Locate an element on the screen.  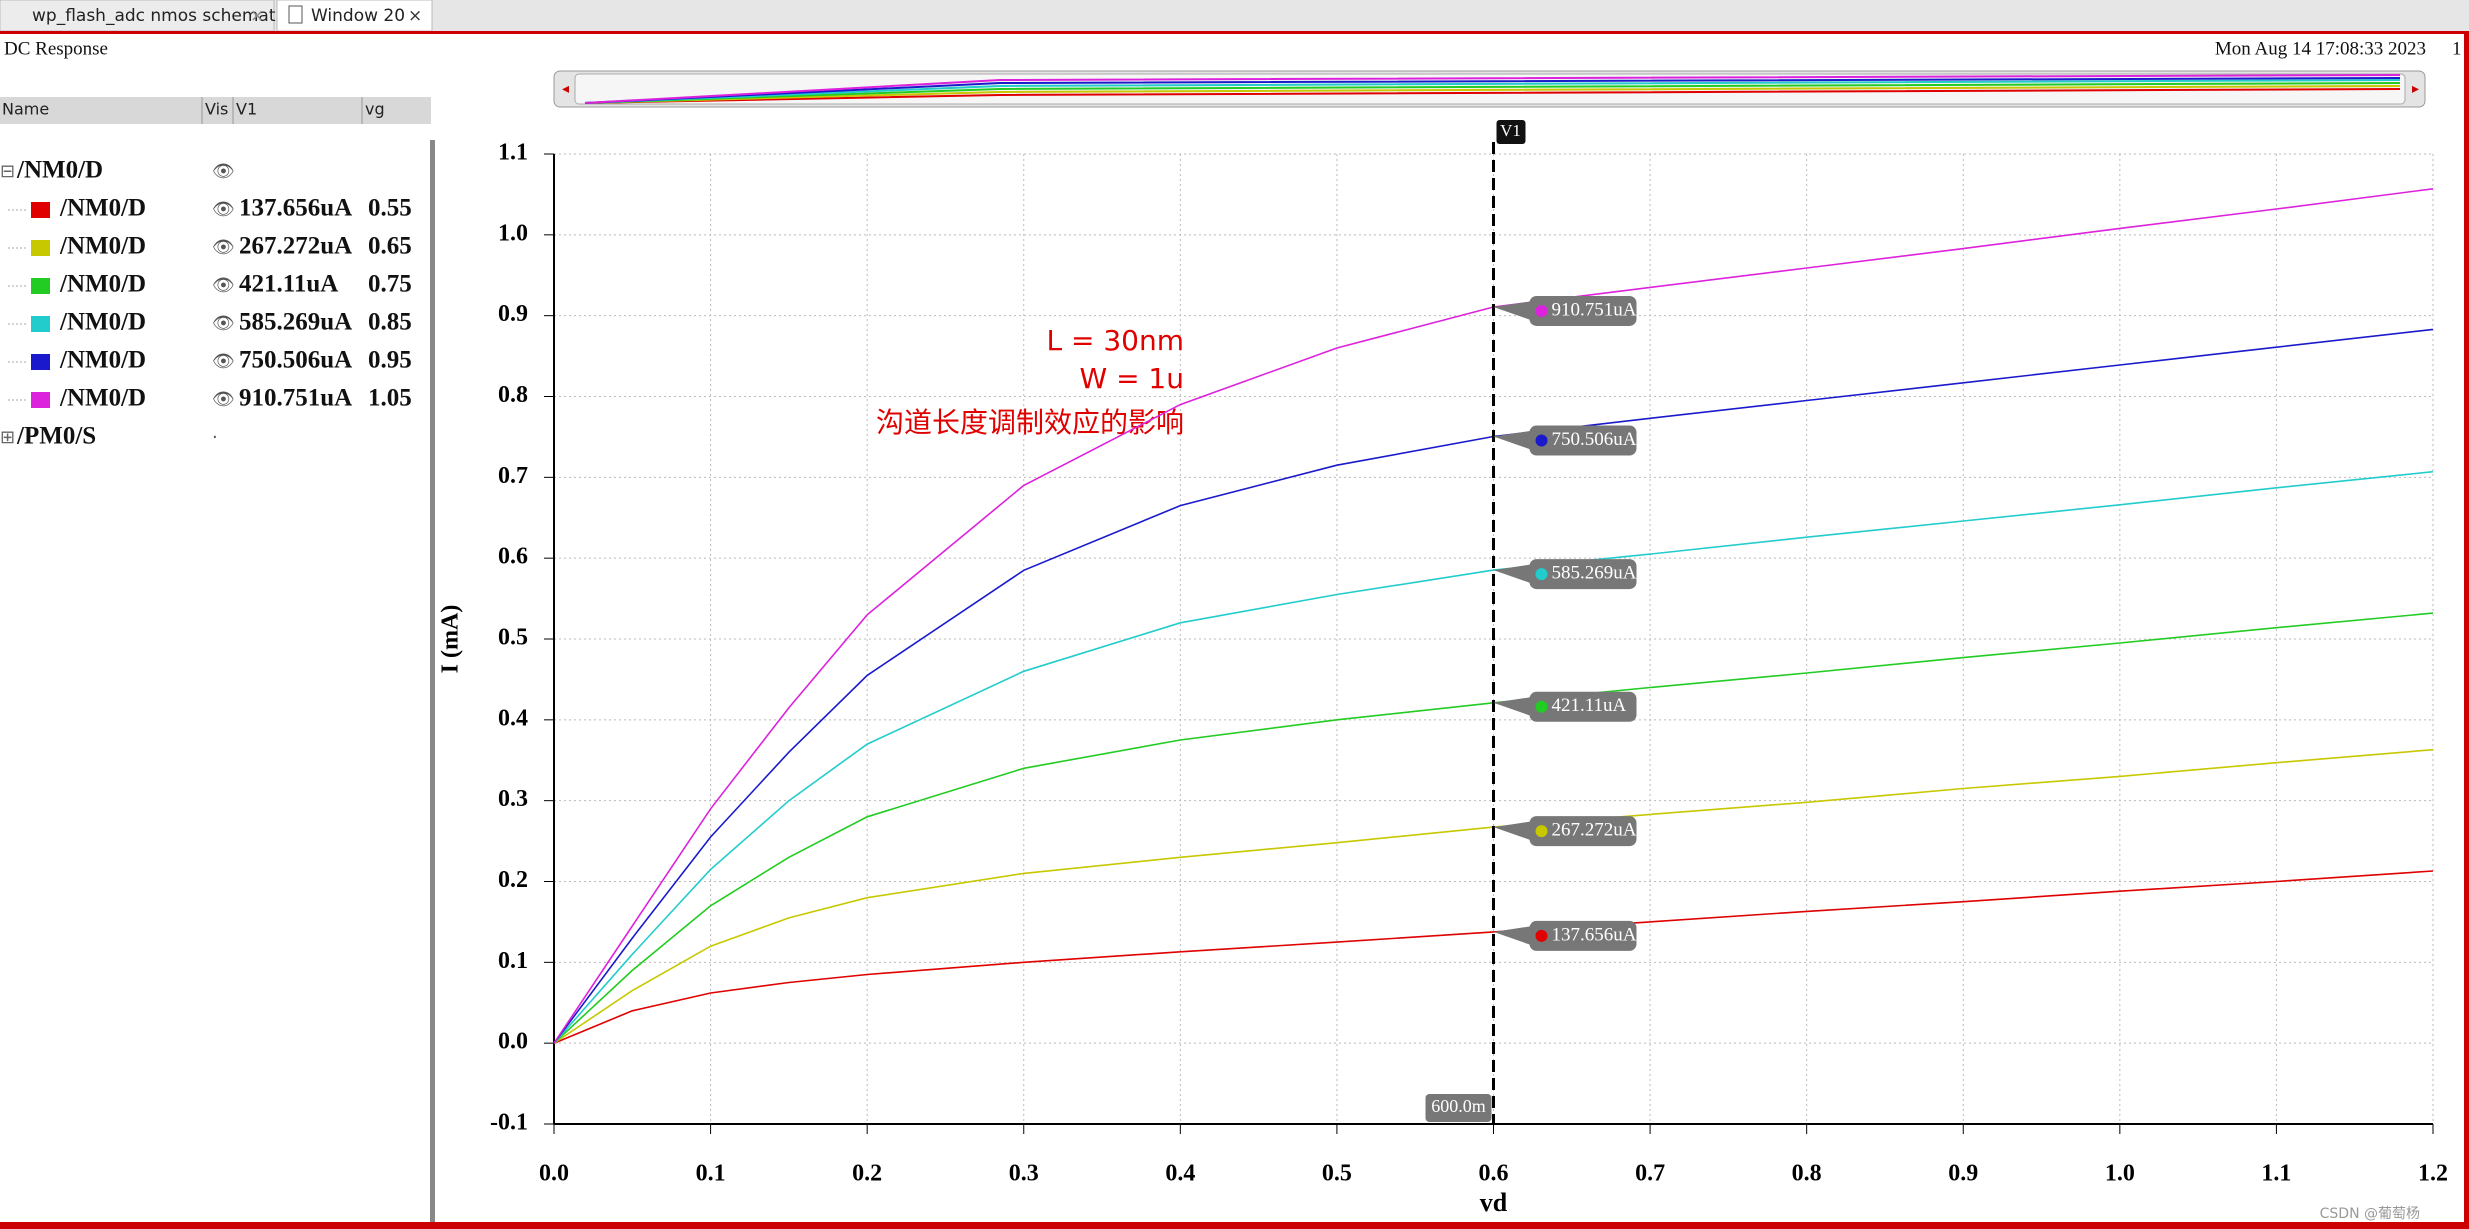
cursor-tag is located at coordinates (1511, 132).